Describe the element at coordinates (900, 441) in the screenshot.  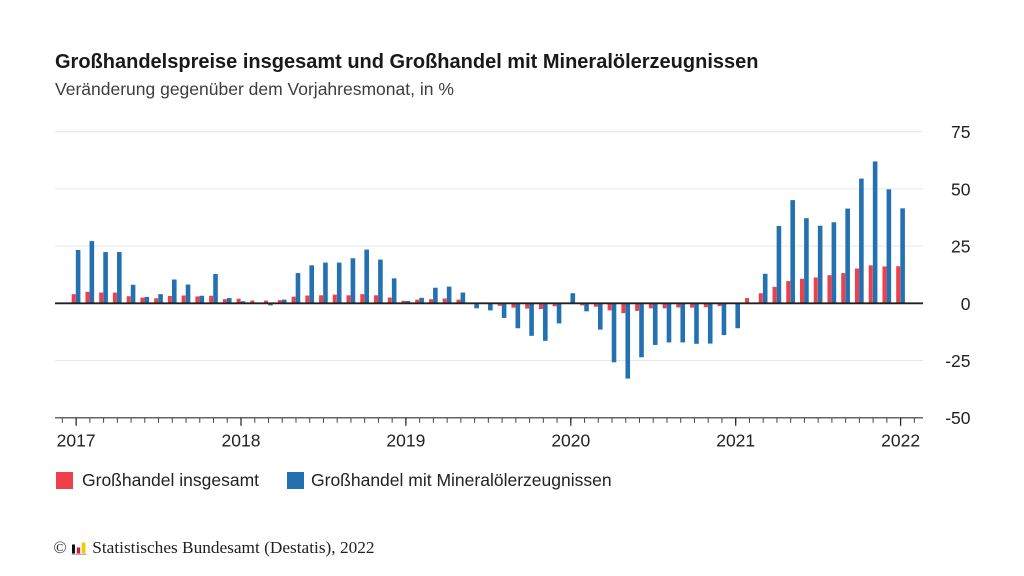
I see `svg-text: 2022` at that location.